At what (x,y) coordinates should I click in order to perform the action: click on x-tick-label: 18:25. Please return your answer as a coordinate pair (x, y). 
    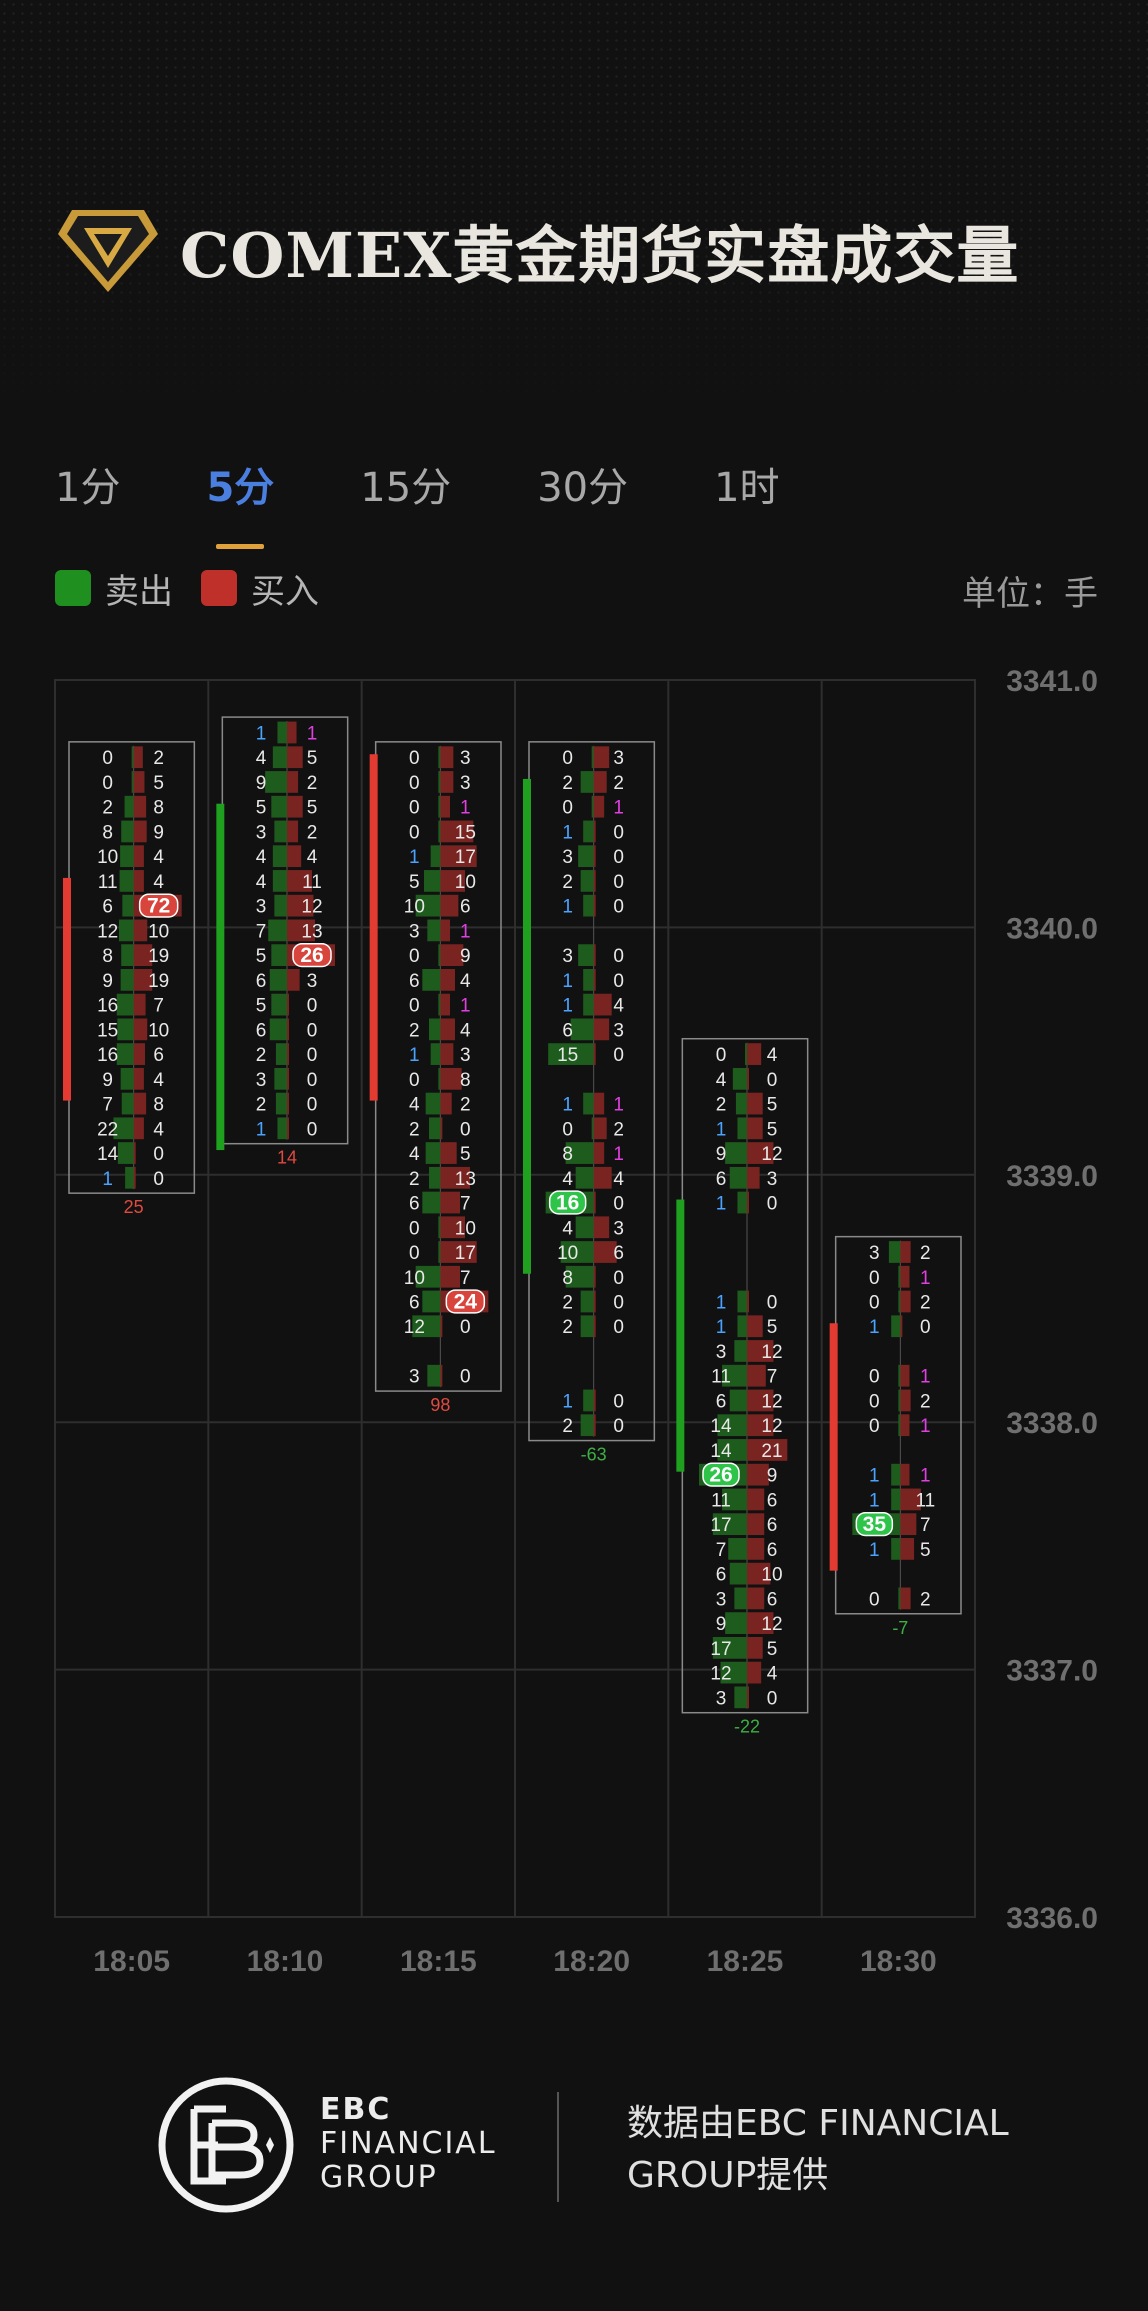
    Looking at the image, I should click on (745, 1961).